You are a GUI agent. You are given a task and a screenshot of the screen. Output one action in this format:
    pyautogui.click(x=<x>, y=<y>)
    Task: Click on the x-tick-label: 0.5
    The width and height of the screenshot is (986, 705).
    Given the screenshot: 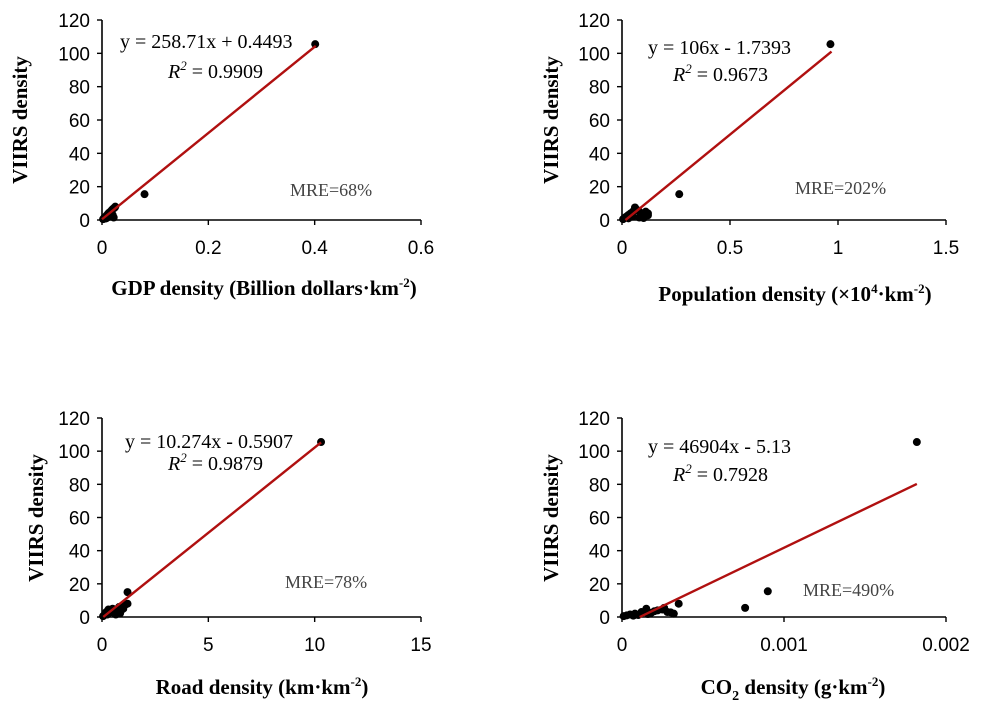 What is the action you would take?
    pyautogui.click(x=730, y=248)
    